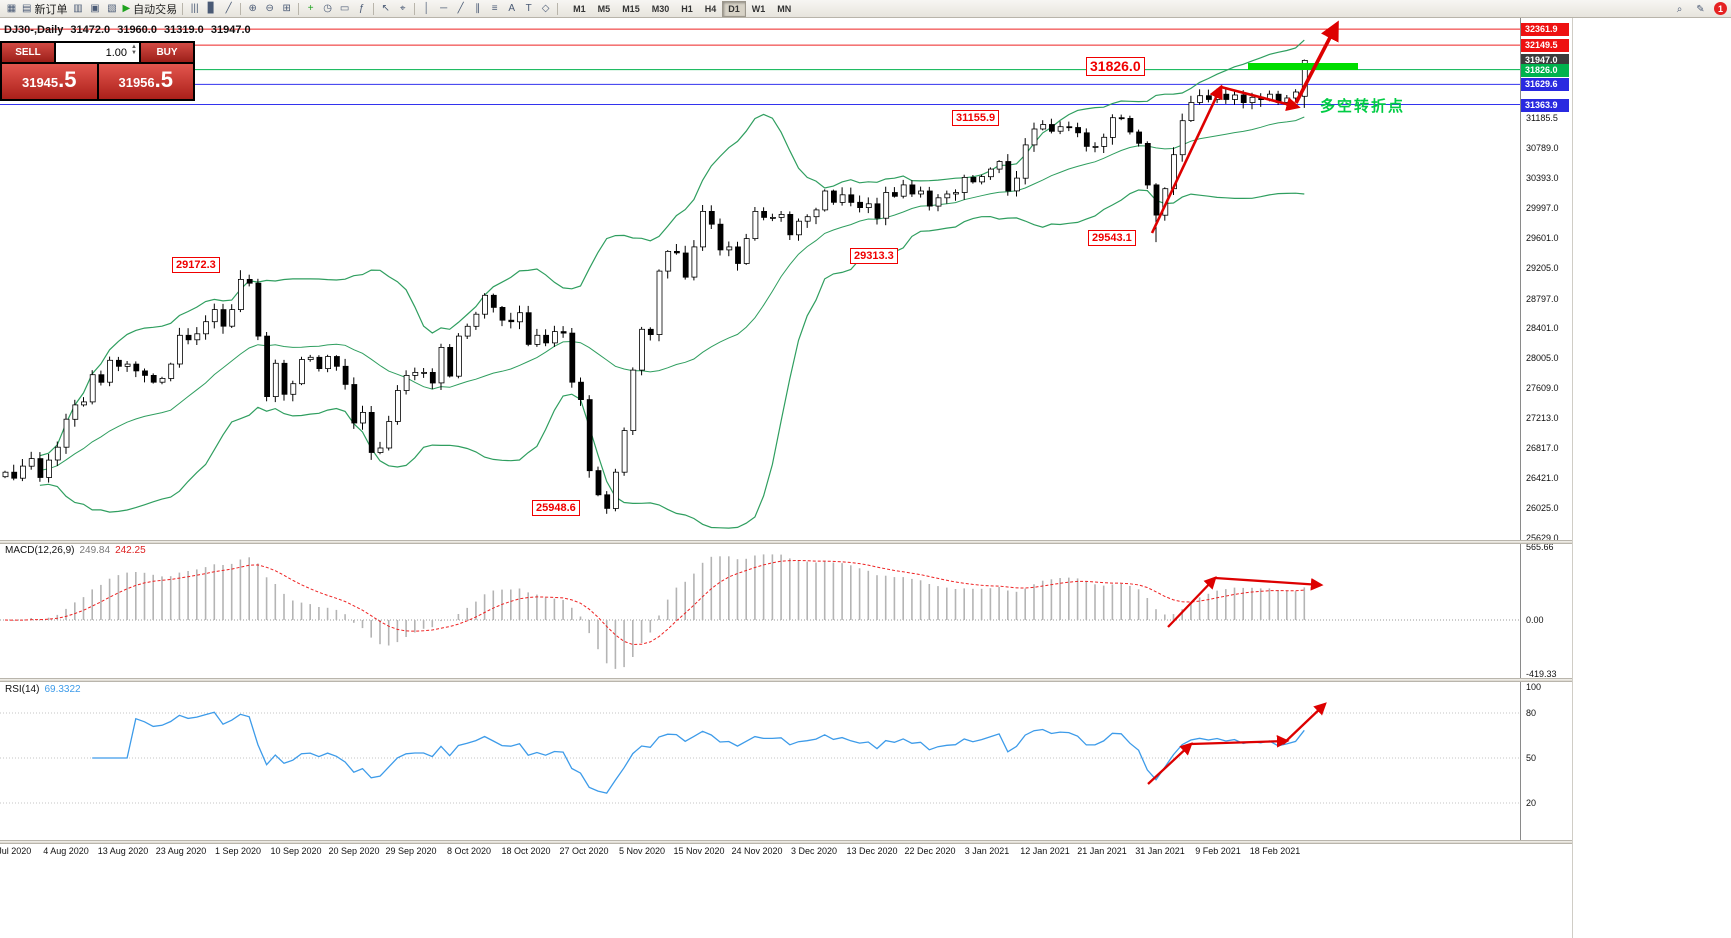 This screenshot has width=1731, height=938. Describe the element at coordinates (310, 9) in the screenshot. I see `new-chart-icon: +` at that location.